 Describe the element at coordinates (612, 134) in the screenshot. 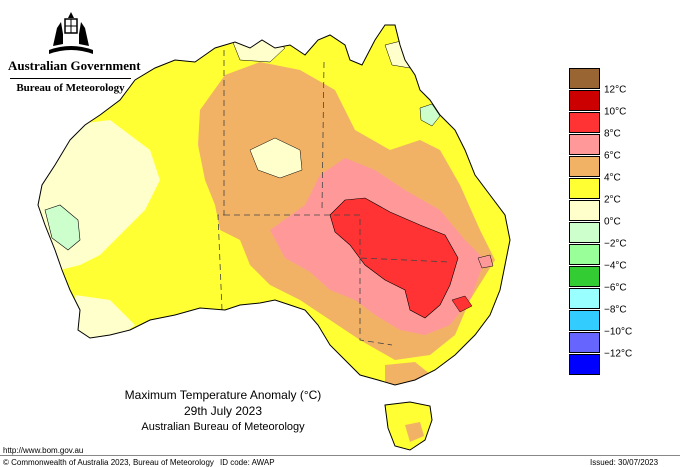

I see `legend-label: 8°C` at that location.